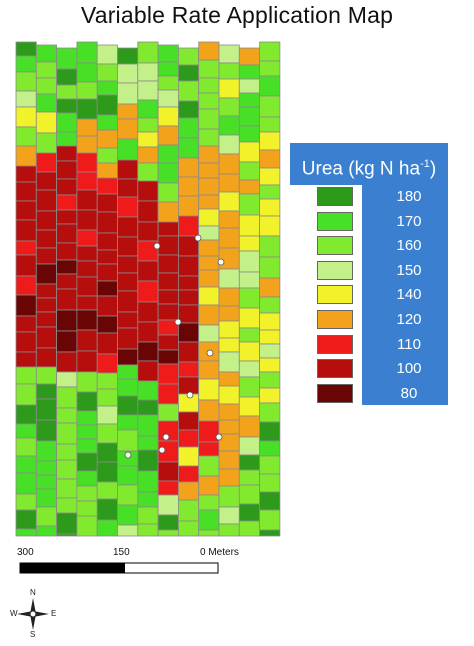 The image size is (474, 646). Describe the element at coordinates (121, 552) in the screenshot. I see `scale-label-mid: 150` at that location.